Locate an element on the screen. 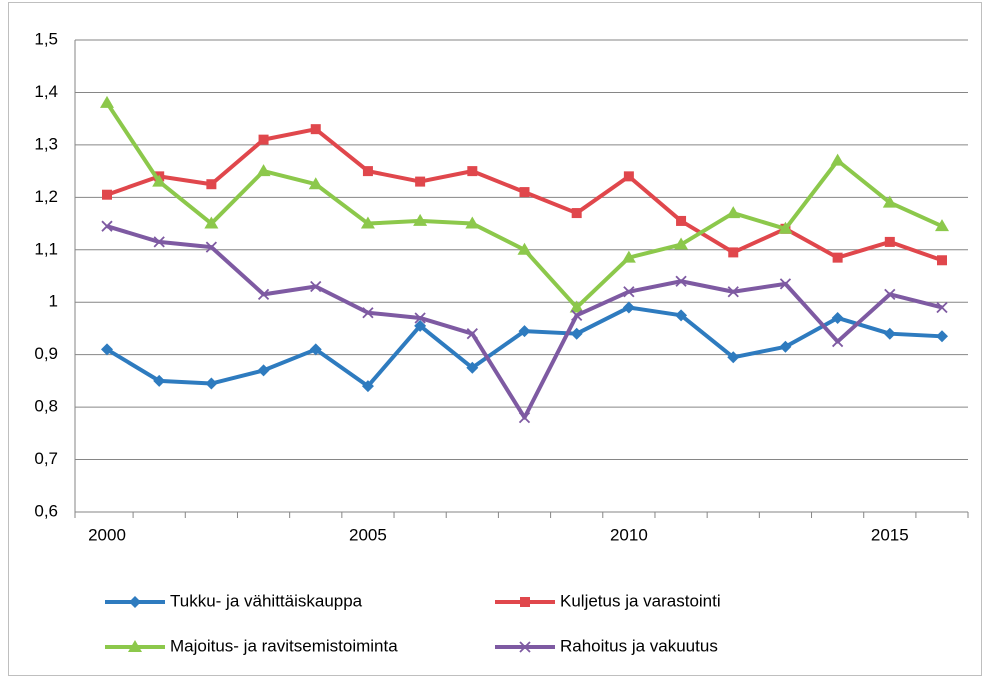  legend-label: Rahoitus ja vakuutus is located at coordinates (639, 645).